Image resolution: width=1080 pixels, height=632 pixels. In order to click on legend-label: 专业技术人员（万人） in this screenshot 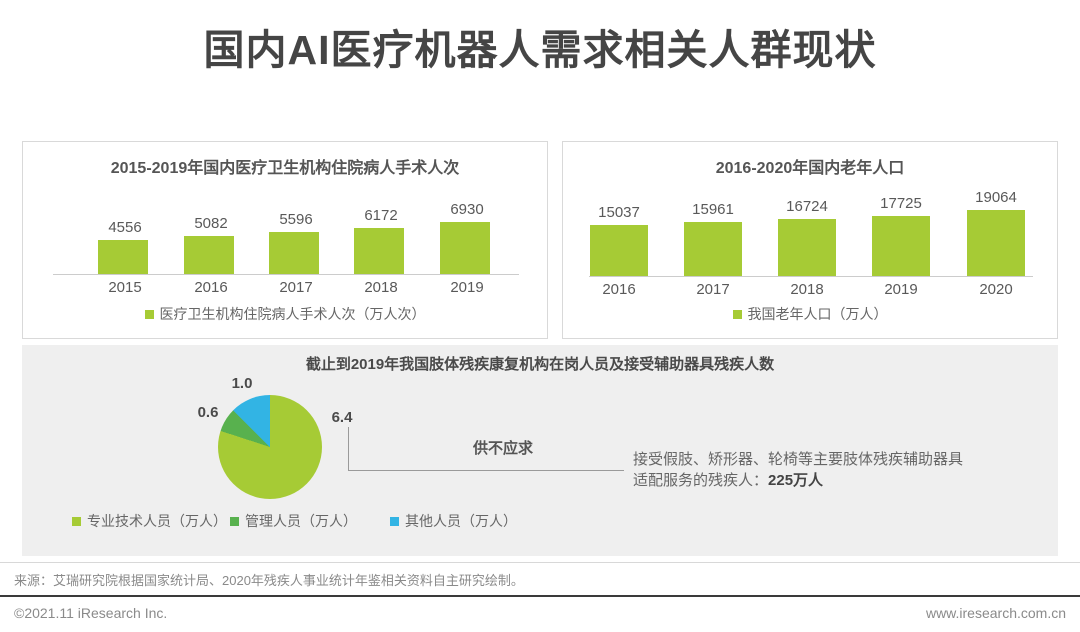, I will do `click(157, 521)`.